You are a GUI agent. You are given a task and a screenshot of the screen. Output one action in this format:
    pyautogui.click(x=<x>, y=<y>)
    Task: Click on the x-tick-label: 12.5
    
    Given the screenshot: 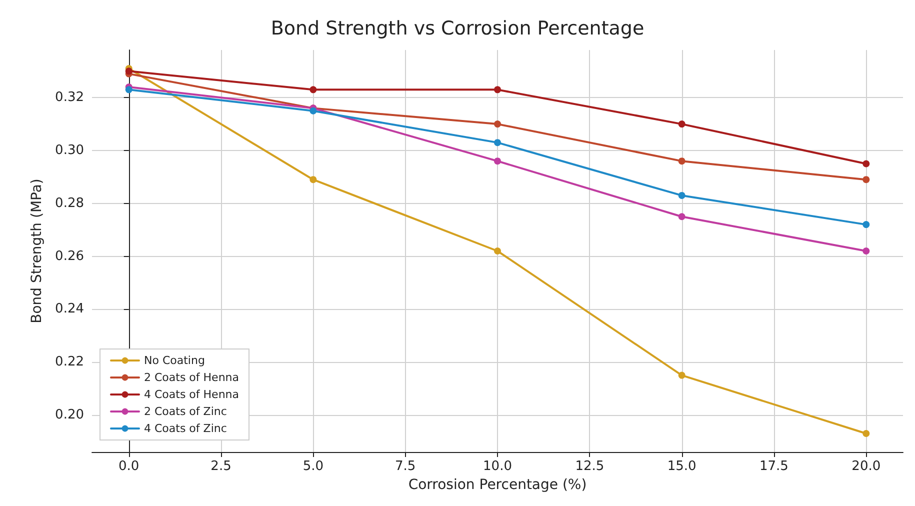 What is the action you would take?
    pyautogui.click(x=589, y=466)
    